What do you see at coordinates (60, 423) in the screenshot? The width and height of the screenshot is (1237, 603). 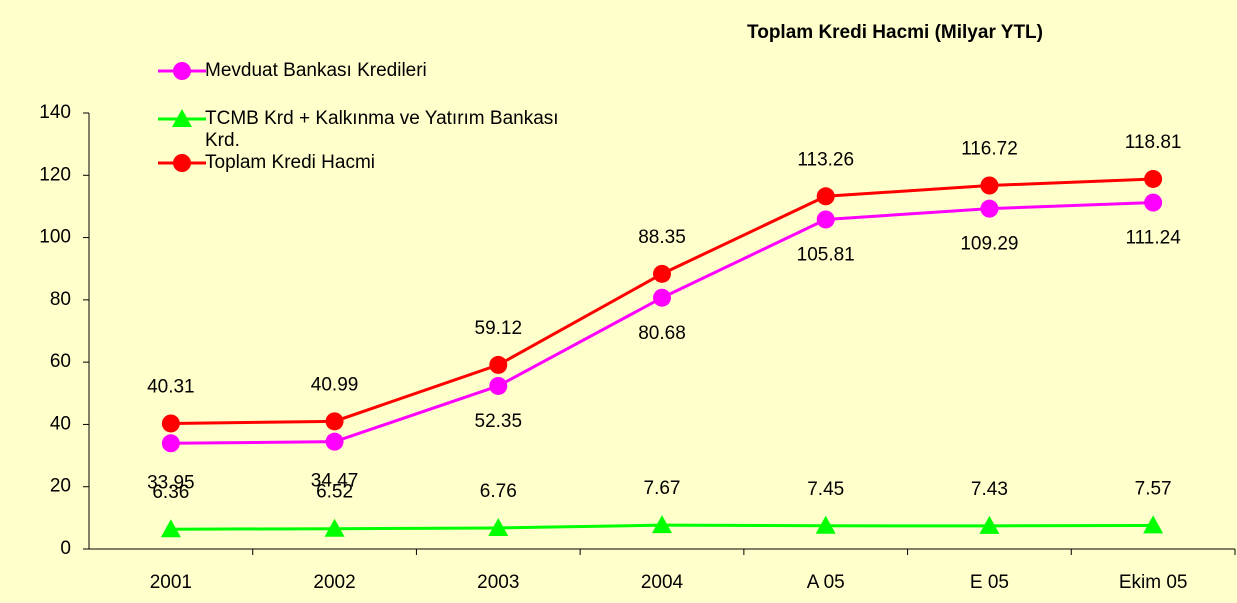 I see `y-tick-label: 40` at bounding box center [60, 423].